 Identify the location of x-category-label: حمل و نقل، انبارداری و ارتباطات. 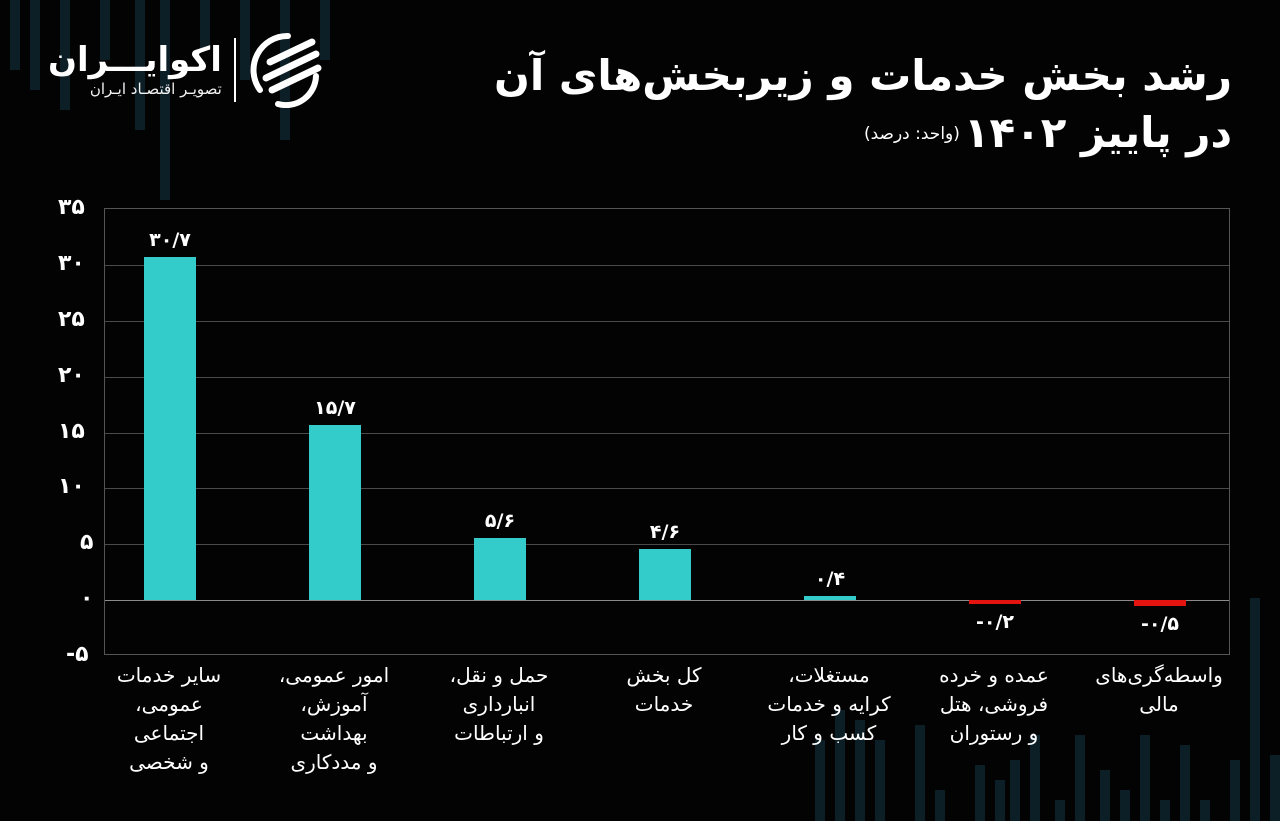
(499, 704).